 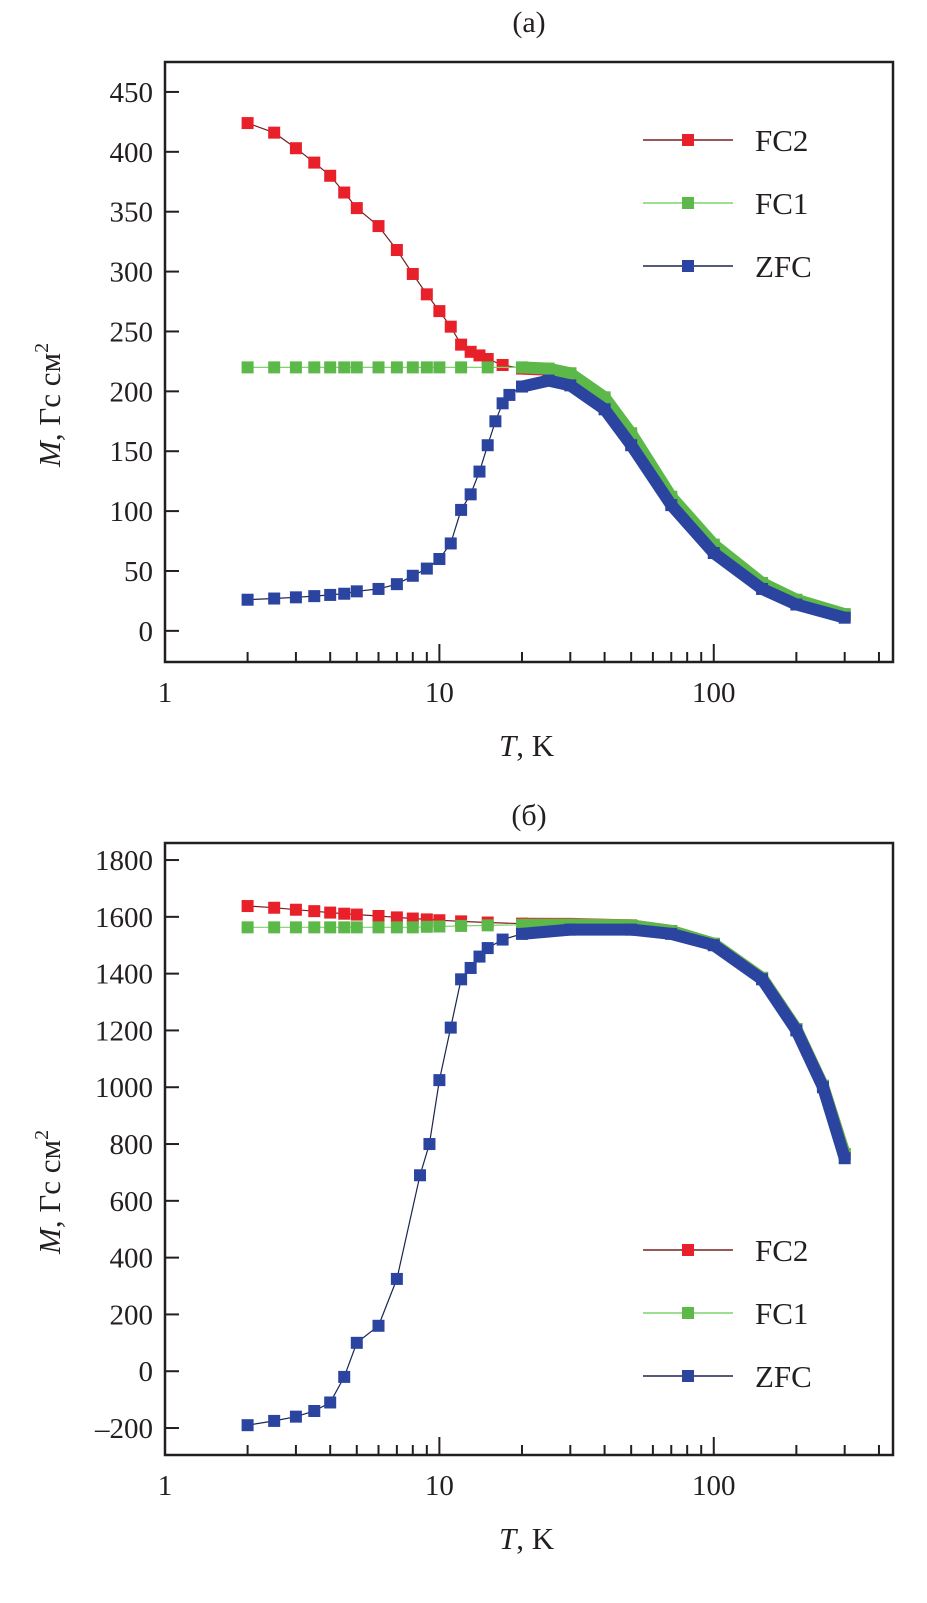 I want to click on y-tick-label: –200, so click(x=123, y=1429).